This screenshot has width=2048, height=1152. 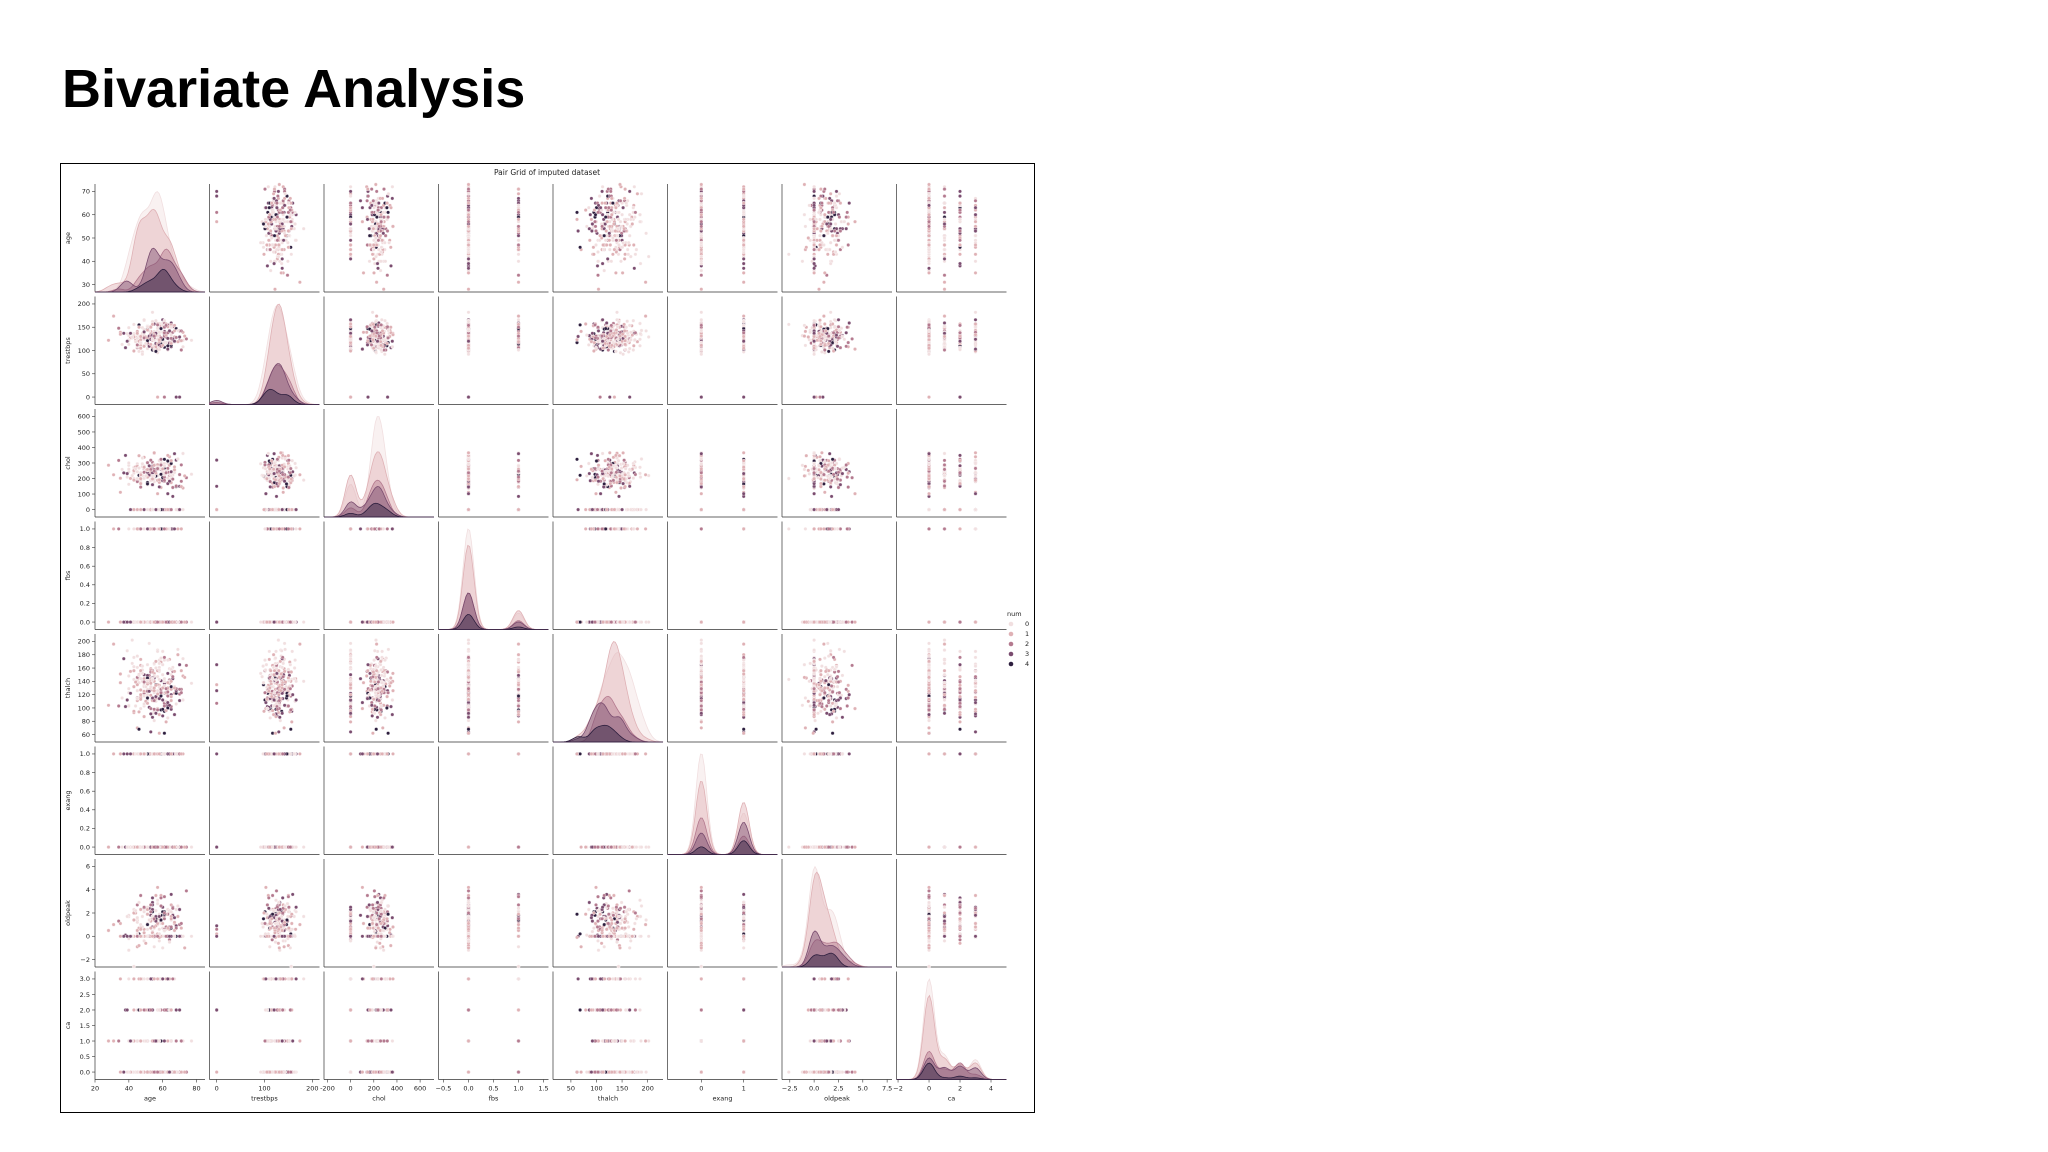 I want to click on pair-cell-age-chol, so click(x=378, y=237).